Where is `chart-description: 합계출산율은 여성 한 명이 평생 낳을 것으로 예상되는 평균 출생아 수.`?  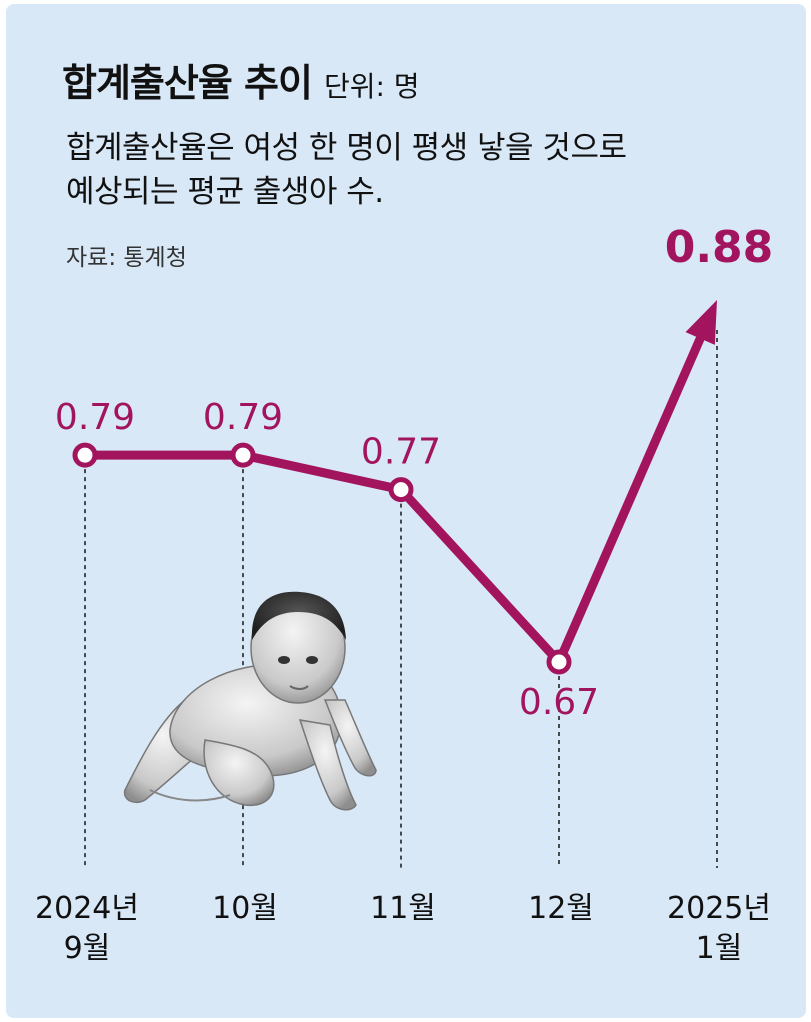 chart-description: 합계출산율은 여성 한 명이 평생 낳을 것으로 예상되는 평균 출생아 수. is located at coordinates (416, 170).